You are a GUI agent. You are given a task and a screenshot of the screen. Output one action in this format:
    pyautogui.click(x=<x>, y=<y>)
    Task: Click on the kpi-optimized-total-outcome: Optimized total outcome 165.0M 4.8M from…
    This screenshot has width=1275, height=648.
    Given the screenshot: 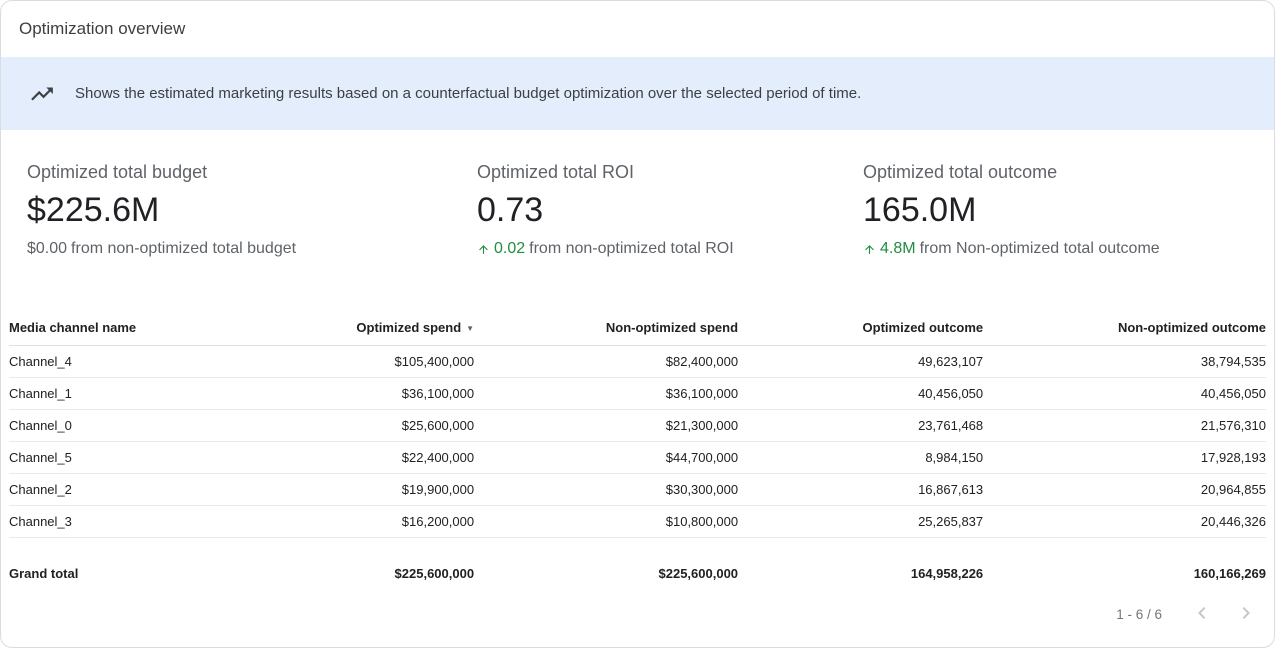 What is the action you would take?
    pyautogui.click(x=1055, y=210)
    